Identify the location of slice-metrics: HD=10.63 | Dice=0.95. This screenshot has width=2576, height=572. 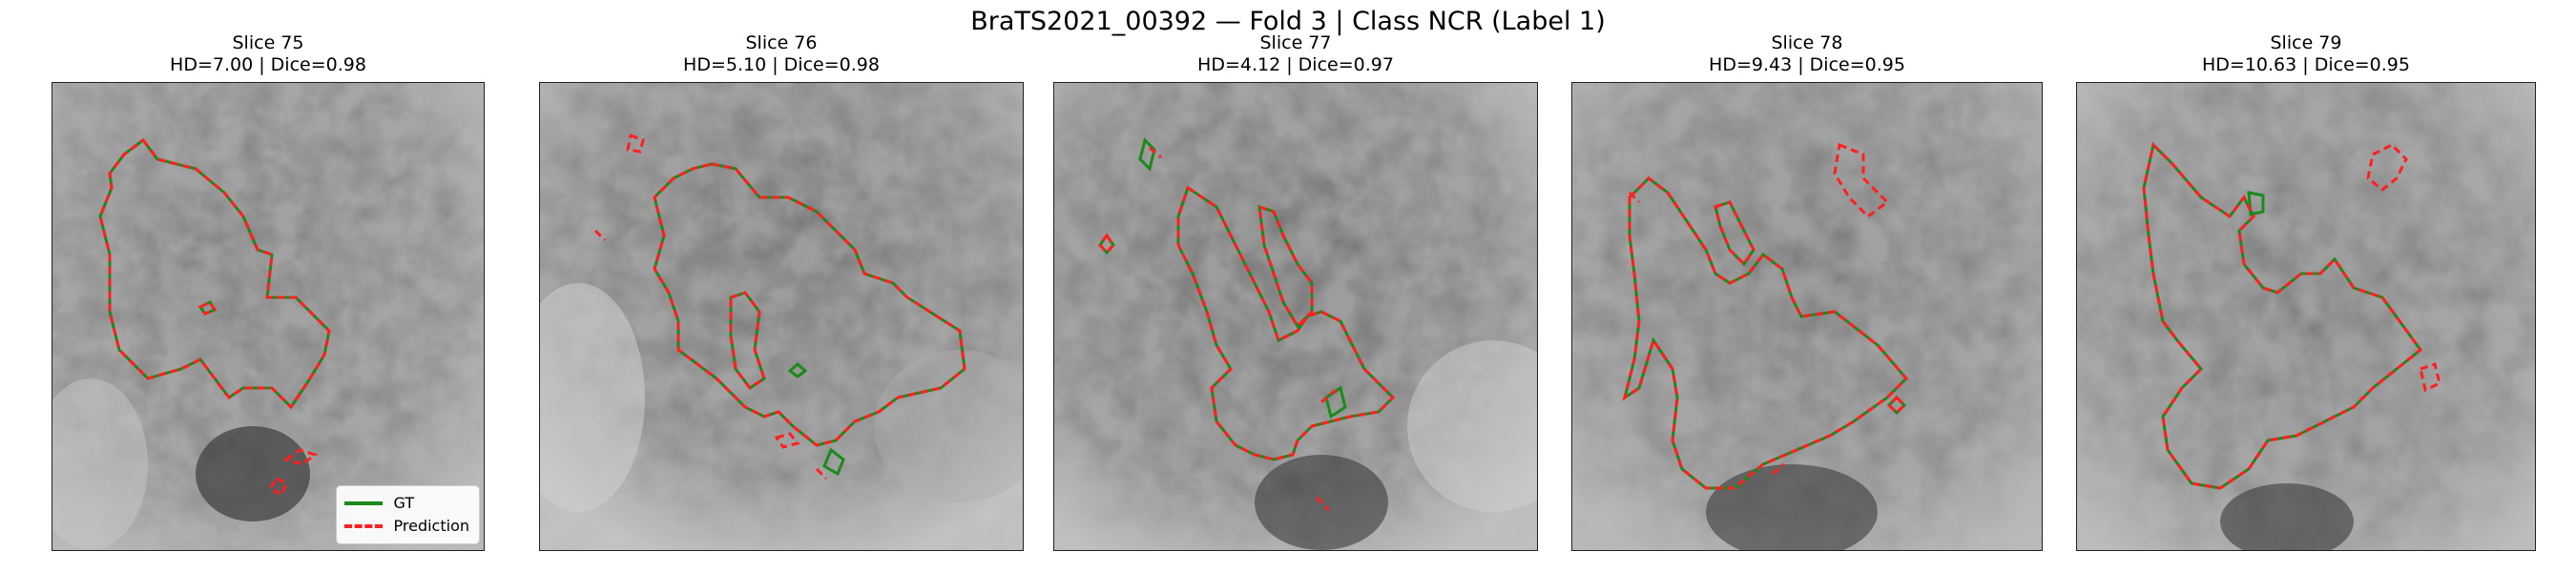
(2306, 64).